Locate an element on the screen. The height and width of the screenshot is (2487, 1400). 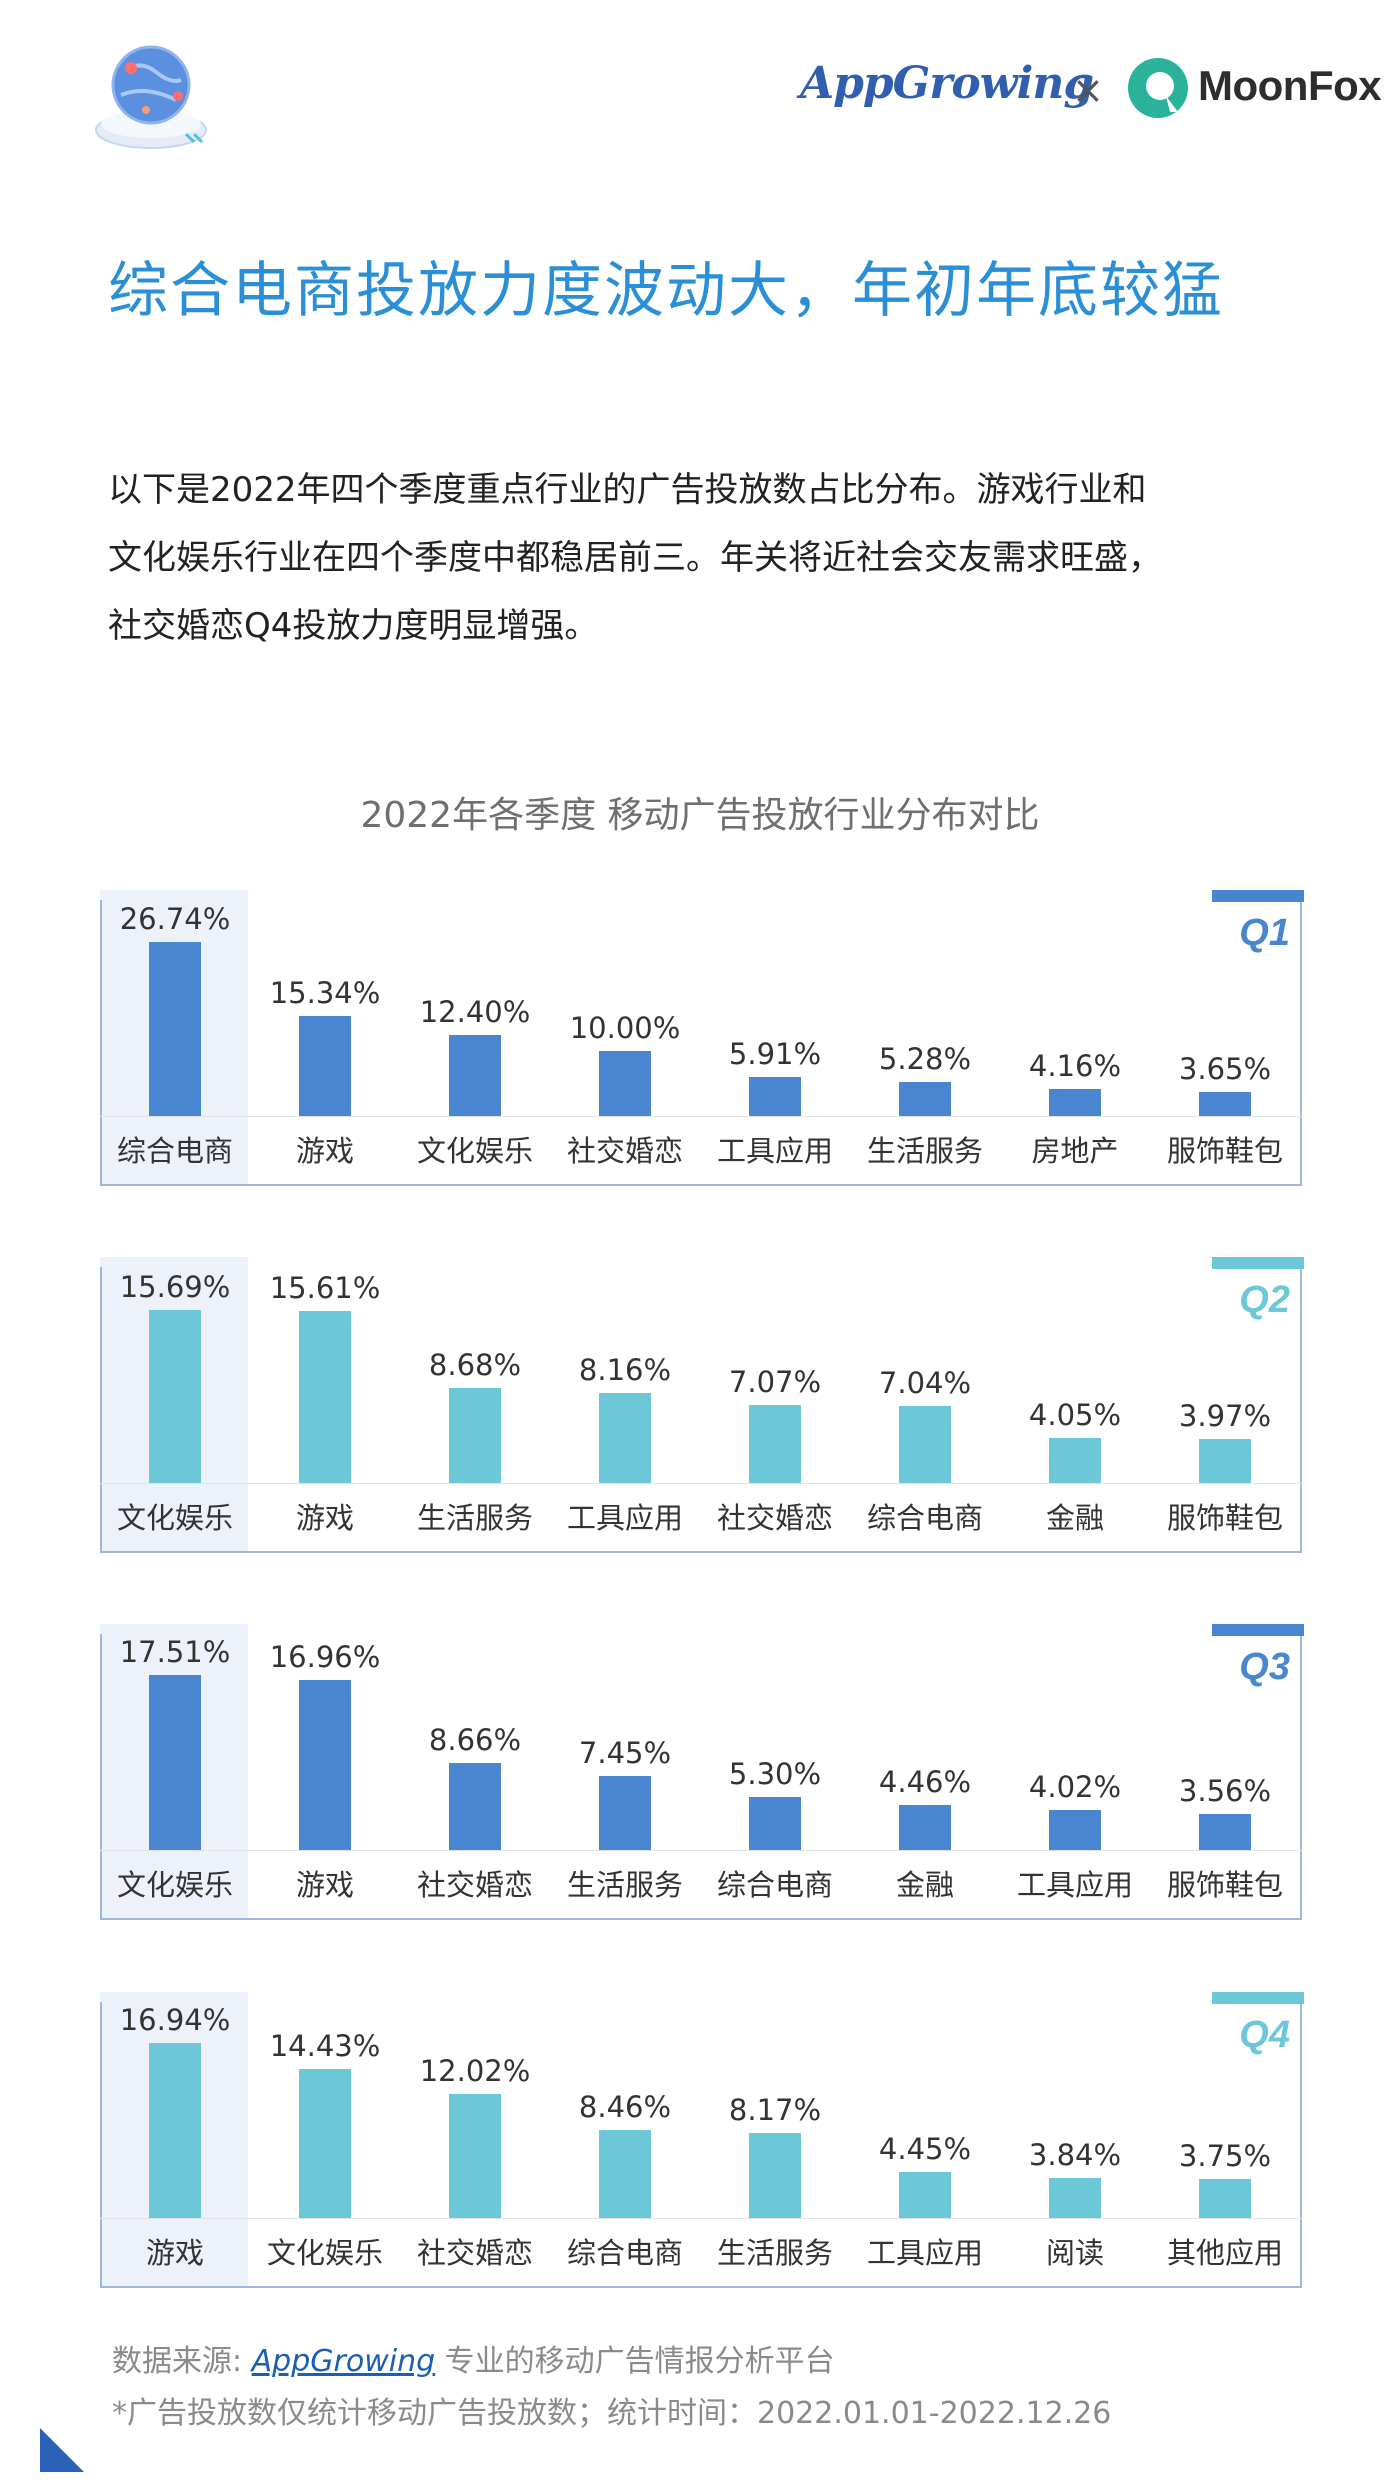
data-label: 16.94% is located at coordinates (175, 2019).